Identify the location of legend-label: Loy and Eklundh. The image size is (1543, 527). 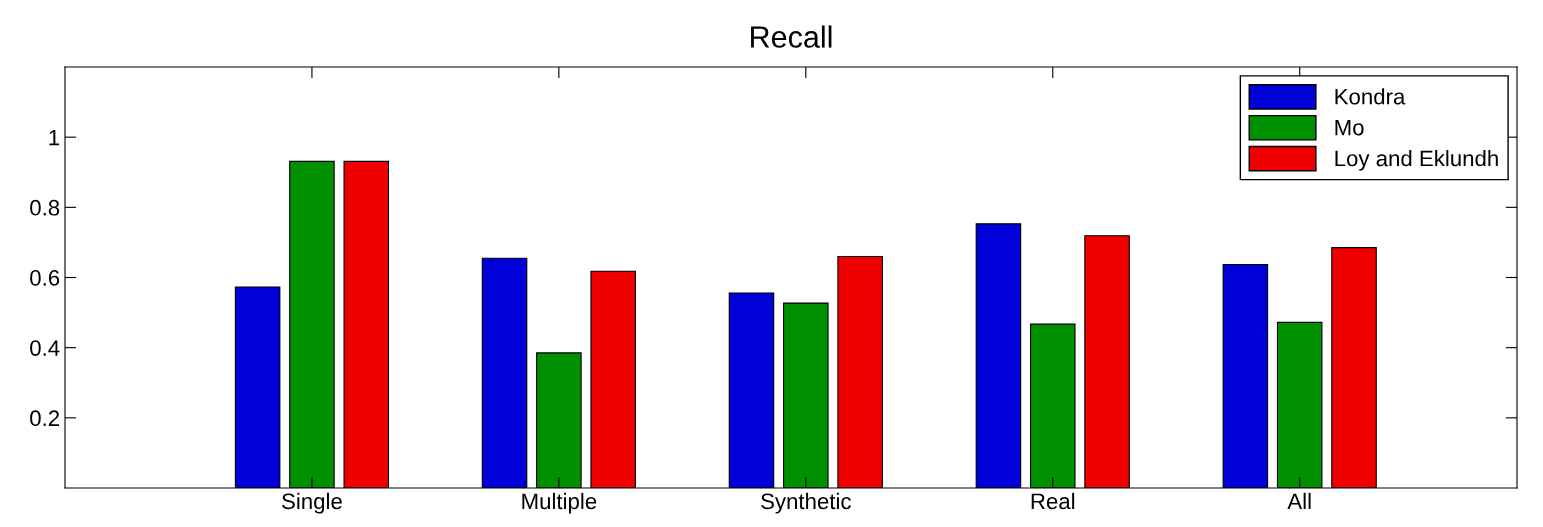
(1416, 160).